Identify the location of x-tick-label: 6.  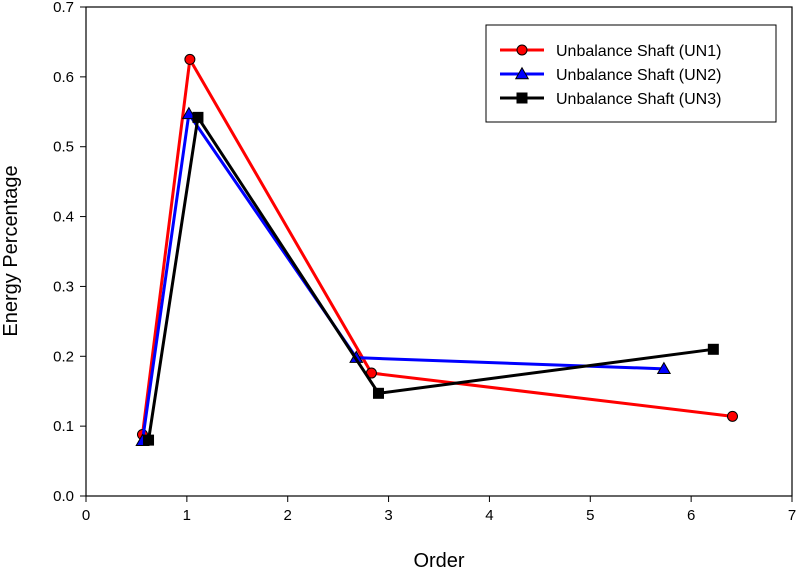
(691, 515).